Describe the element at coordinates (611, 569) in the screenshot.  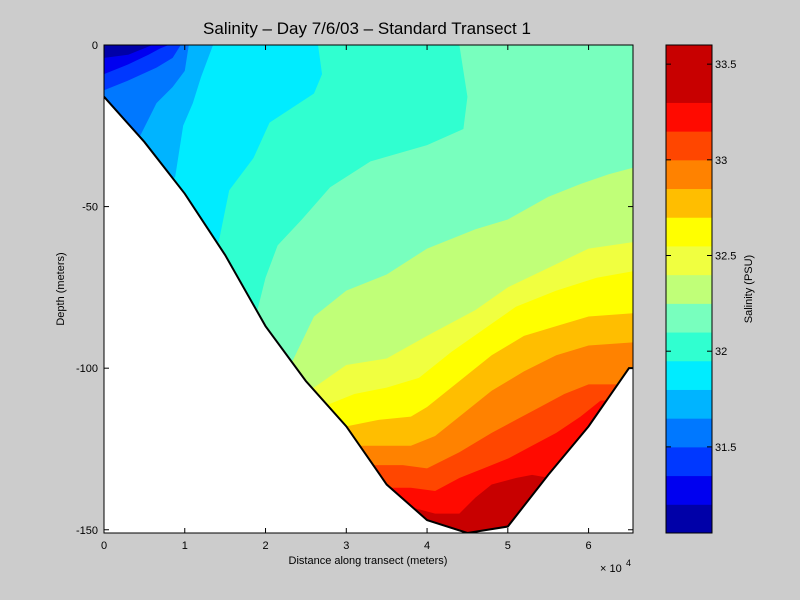
I see `x-exponent-base: × 10` at that location.